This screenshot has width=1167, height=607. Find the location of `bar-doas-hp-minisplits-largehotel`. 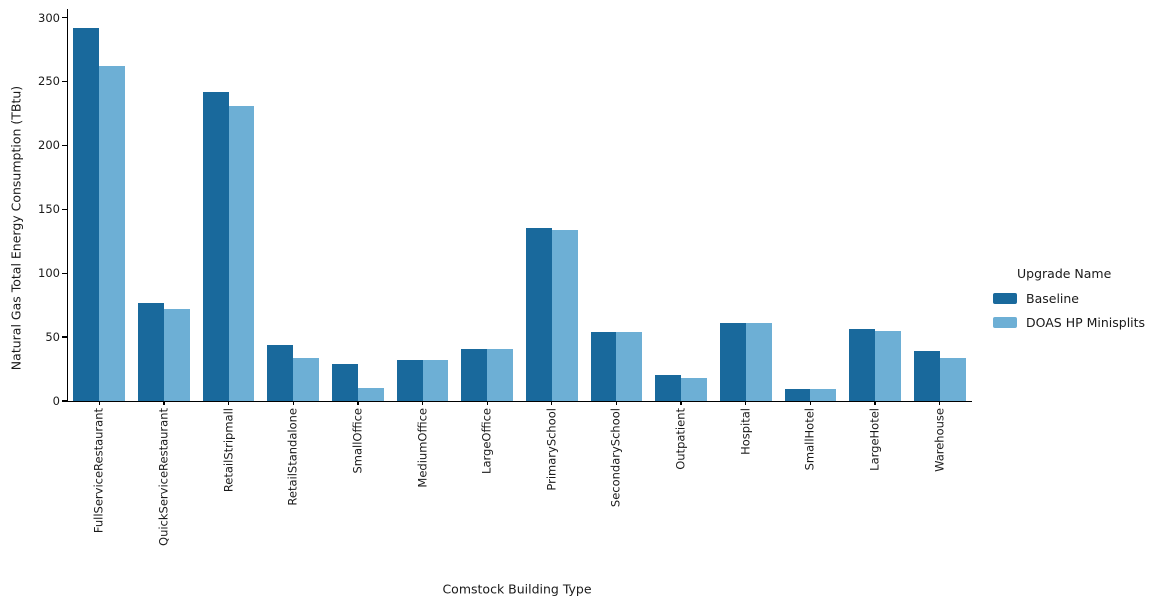

bar-doas-hp-minisplits-largehotel is located at coordinates (888, 365).